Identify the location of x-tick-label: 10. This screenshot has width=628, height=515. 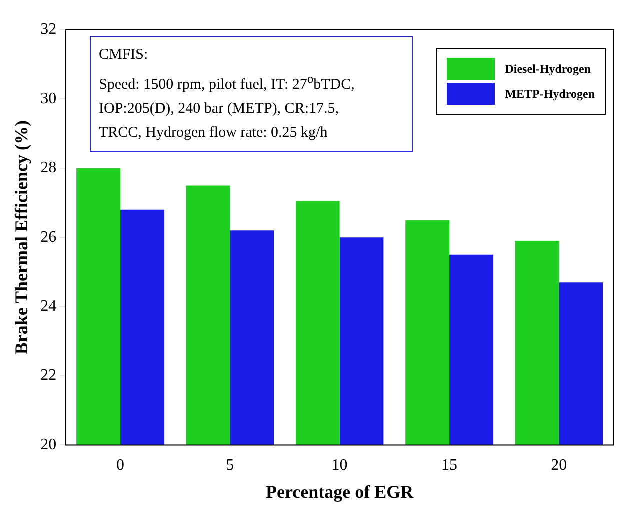
(340, 465).